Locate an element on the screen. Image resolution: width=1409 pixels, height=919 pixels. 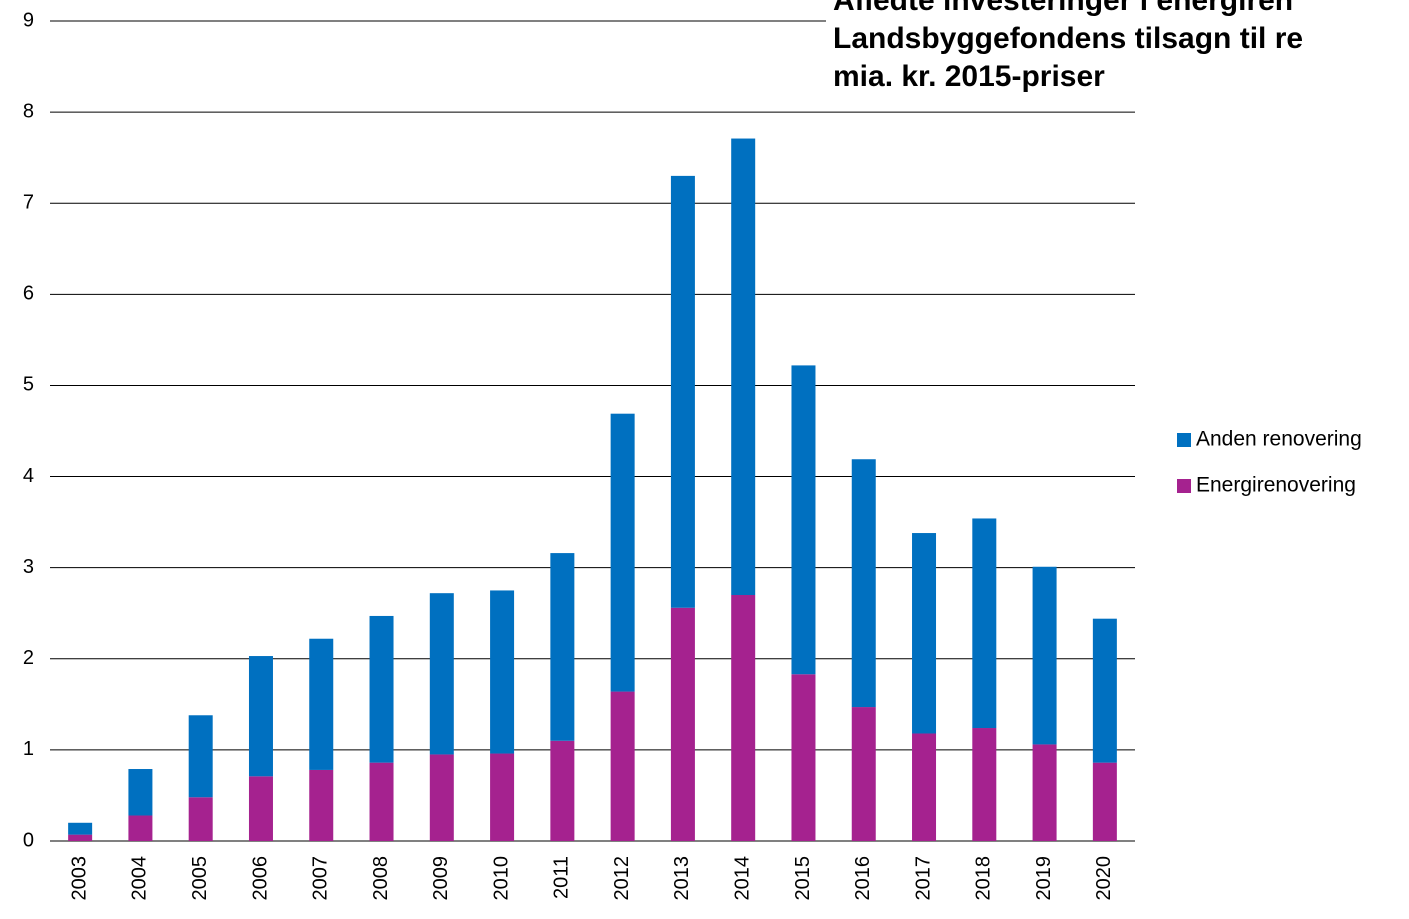
x-tick-label: 2006 is located at coordinates (260, 878).